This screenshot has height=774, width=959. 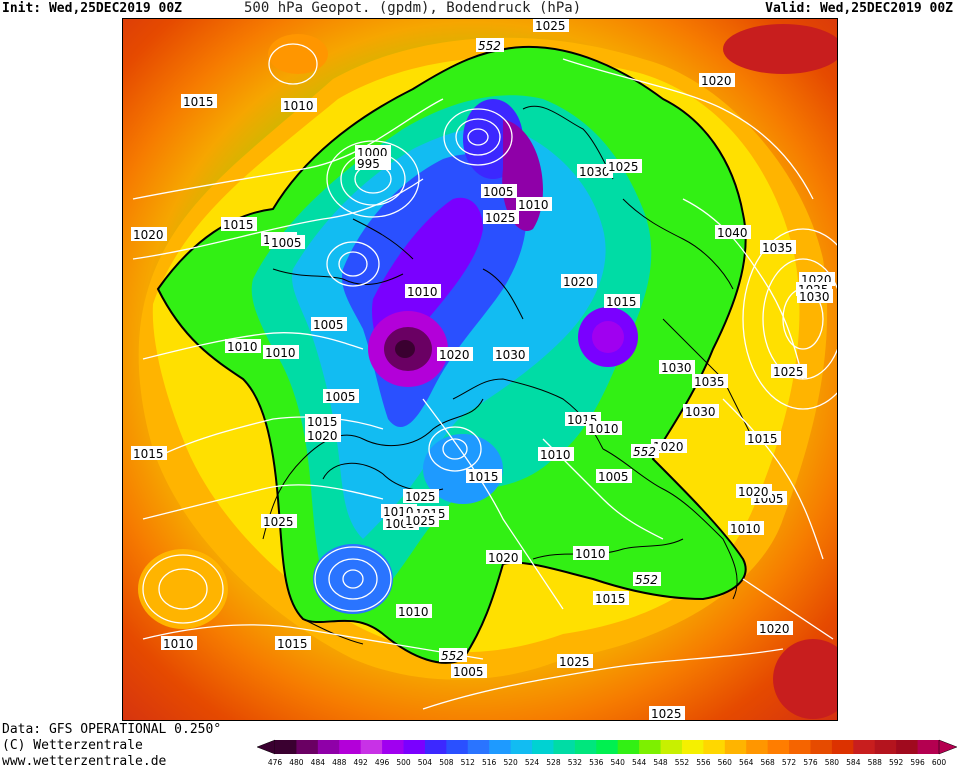 What do you see at coordinates (266, 747) in the screenshot?
I see `colorbar-arrow-left` at bounding box center [266, 747].